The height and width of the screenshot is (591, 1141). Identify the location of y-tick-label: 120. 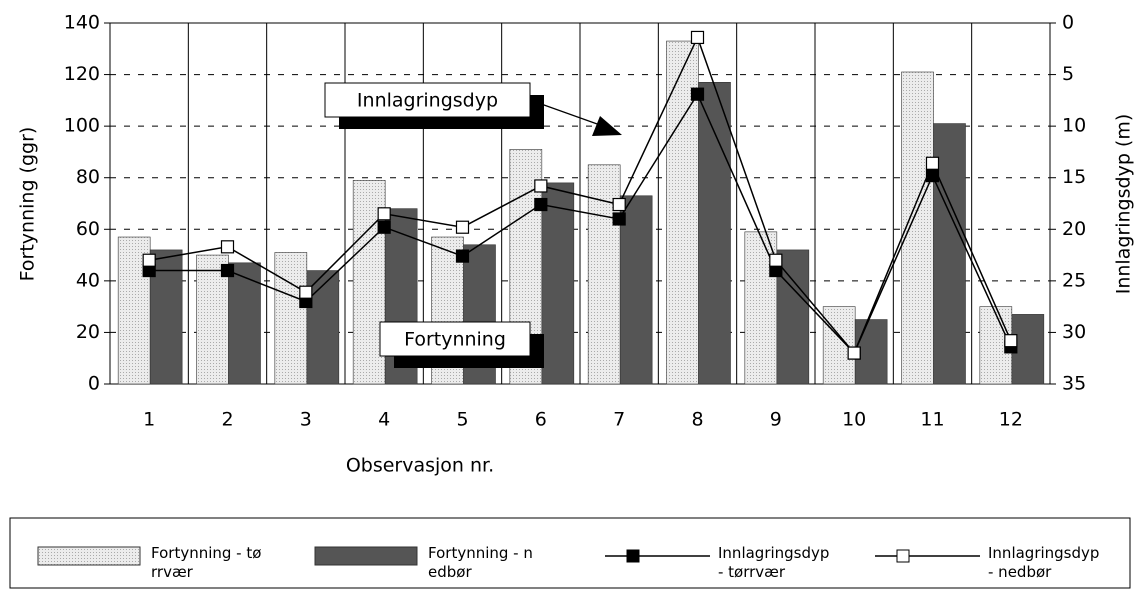
(82, 74).